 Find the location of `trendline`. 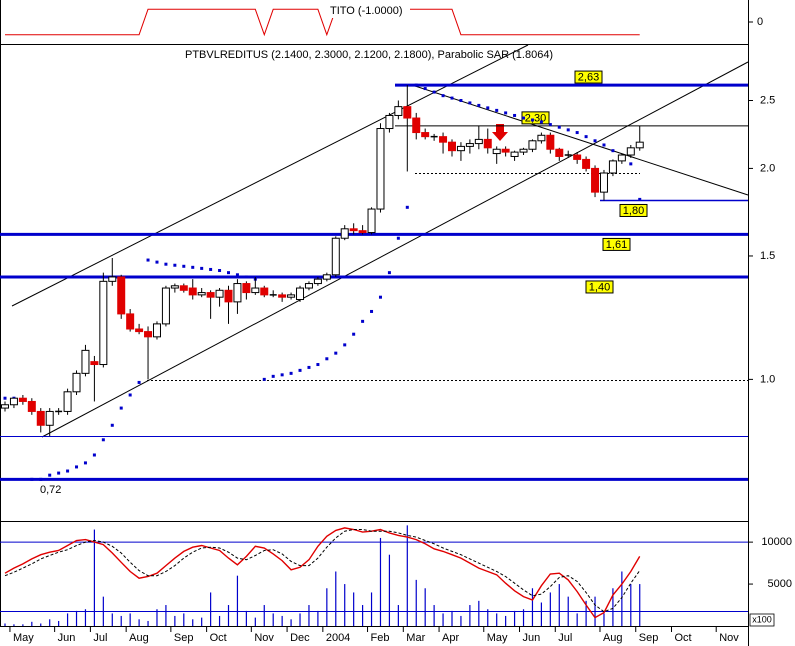

trendline is located at coordinates (580, 140).